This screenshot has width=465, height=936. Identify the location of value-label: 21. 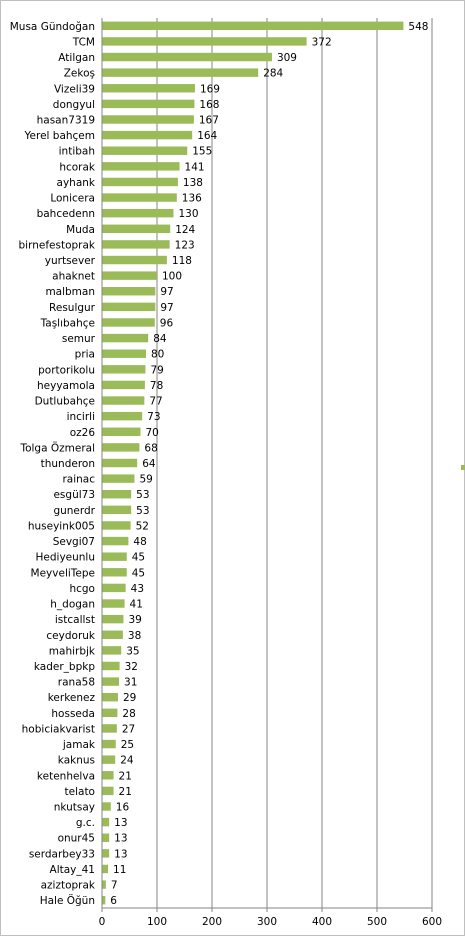
(125, 792).